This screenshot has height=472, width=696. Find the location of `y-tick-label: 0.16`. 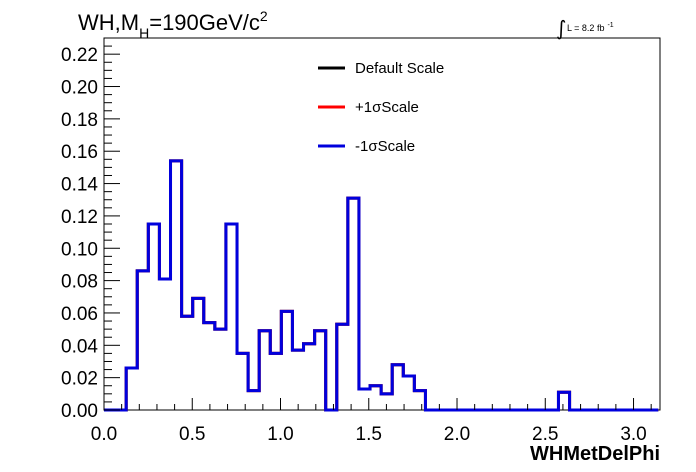

y-tick-label: 0.16 is located at coordinates (79, 152).